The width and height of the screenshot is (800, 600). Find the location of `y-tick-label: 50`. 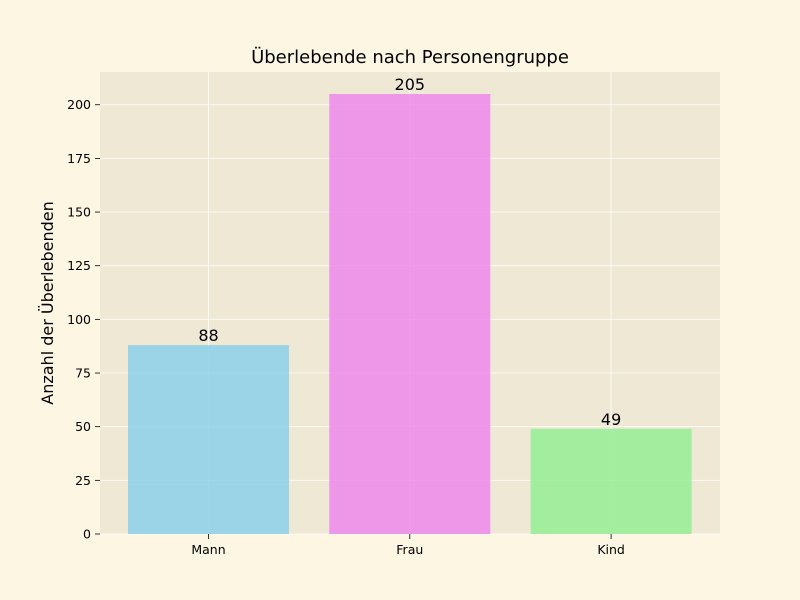

y-tick-label: 50 is located at coordinates (83, 426).